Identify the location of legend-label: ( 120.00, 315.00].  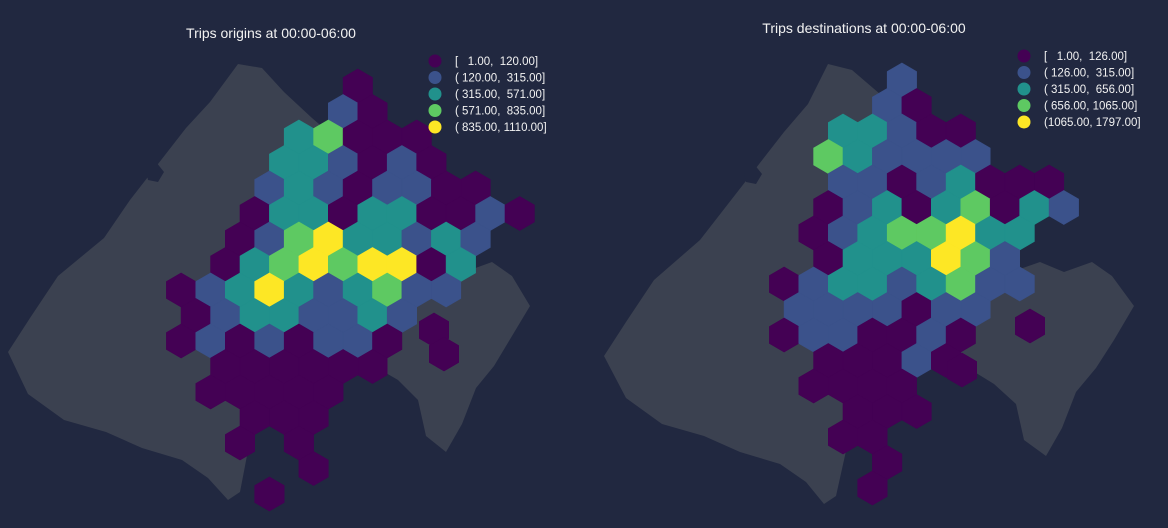
(500, 79).